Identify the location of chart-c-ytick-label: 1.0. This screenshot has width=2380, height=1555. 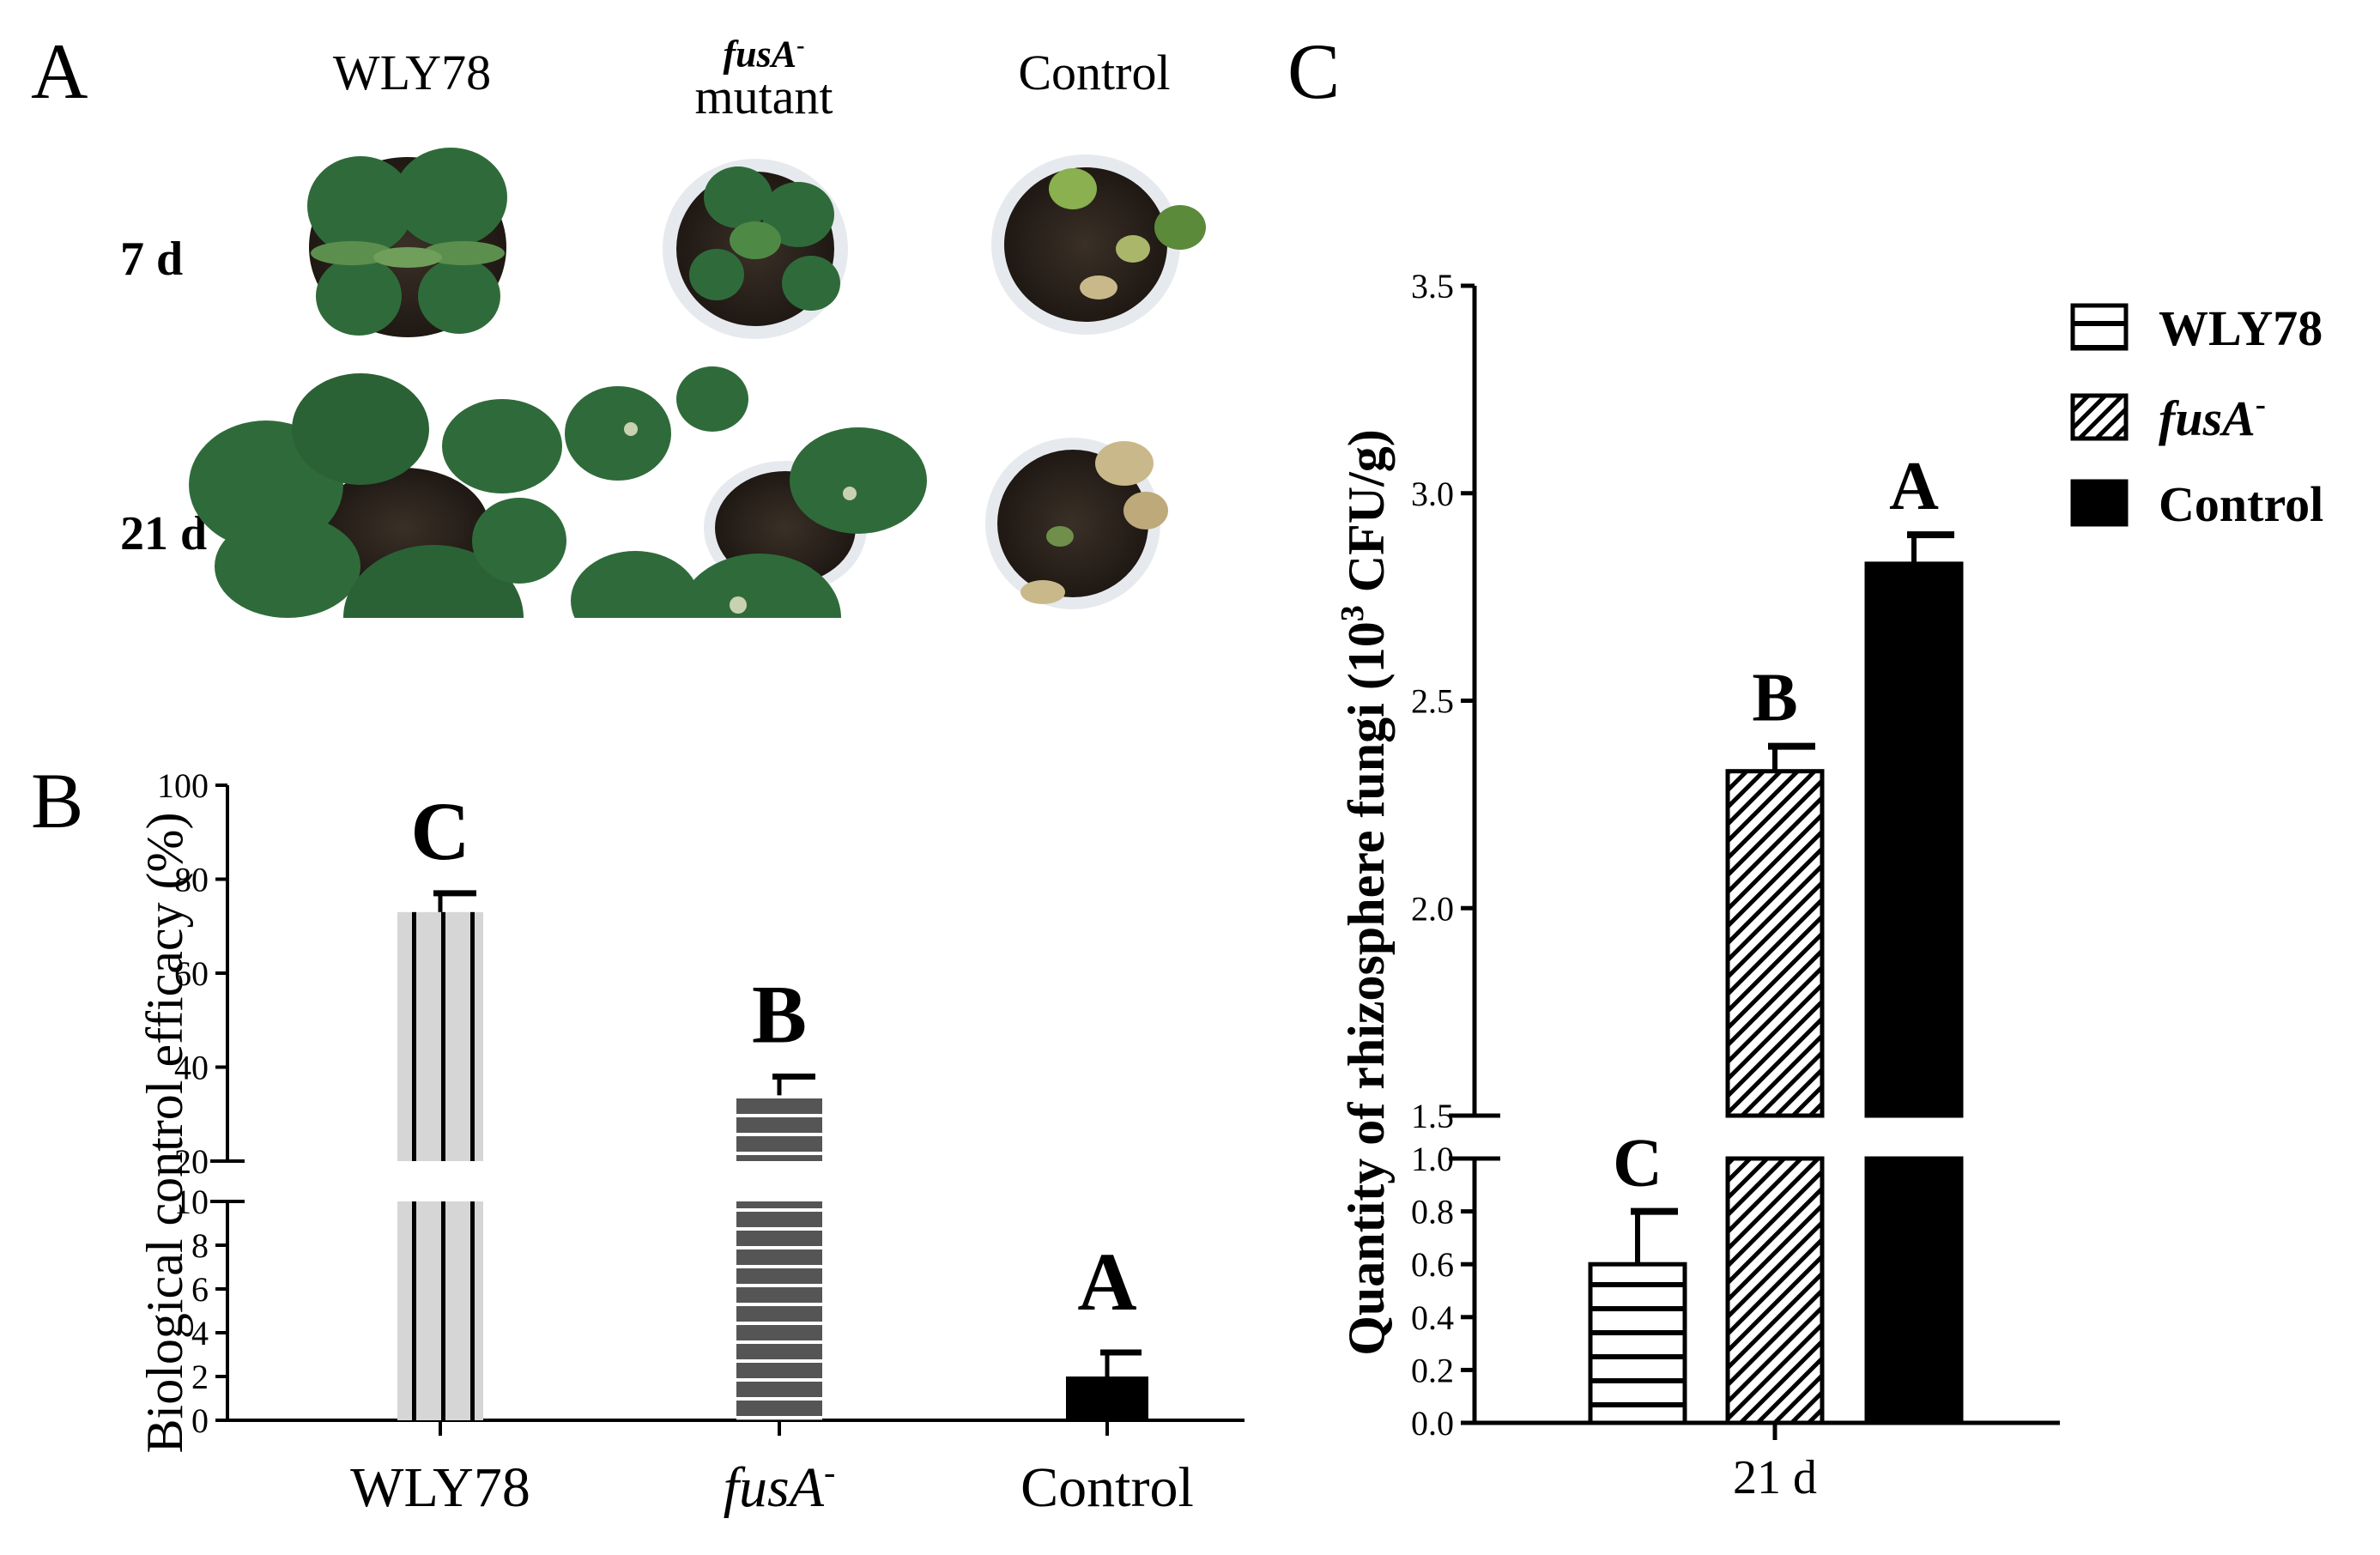
(1432, 1159).